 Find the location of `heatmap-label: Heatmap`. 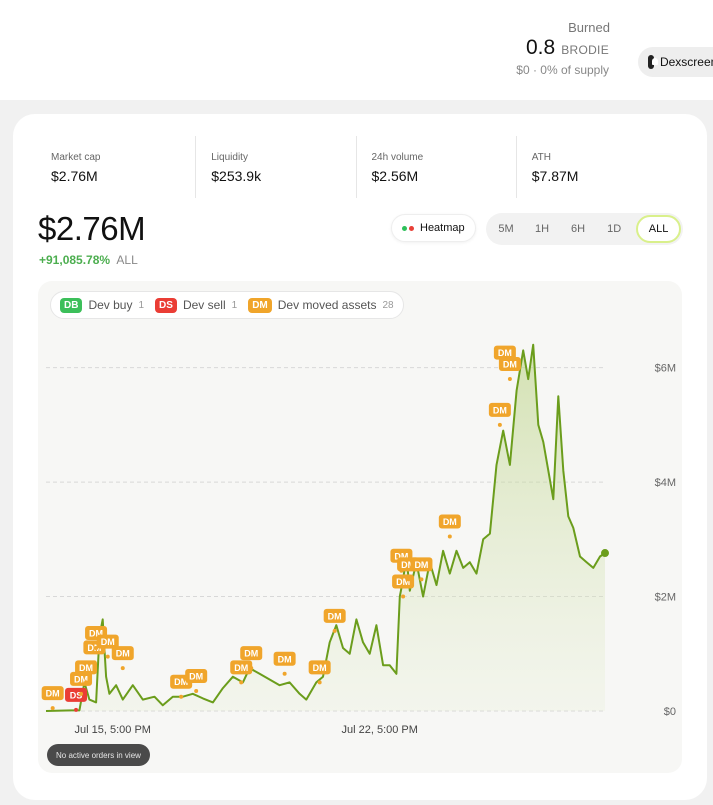

heatmap-label: Heatmap is located at coordinates (442, 228).